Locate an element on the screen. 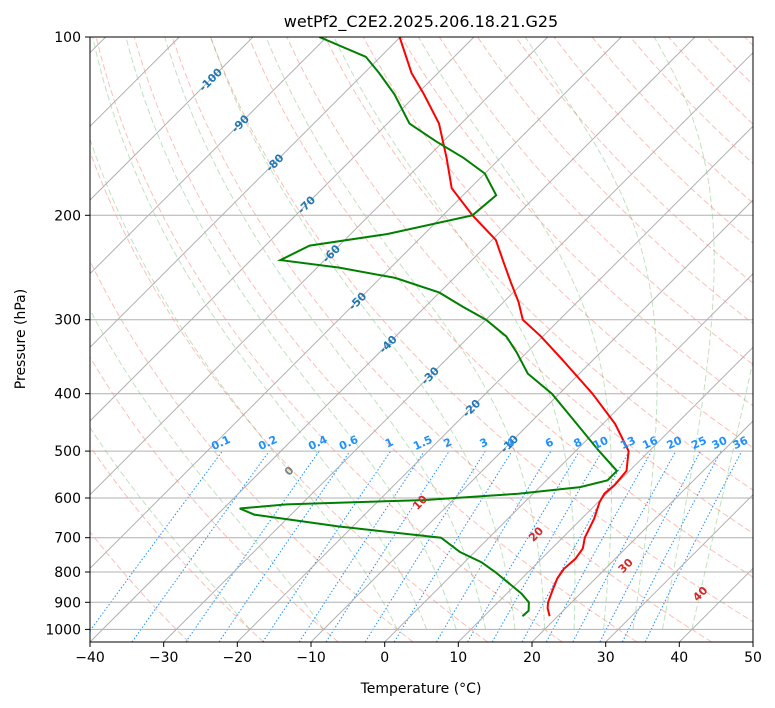 This screenshot has width=775, height=708. y-tick-label: 800 is located at coordinates (67, 573).